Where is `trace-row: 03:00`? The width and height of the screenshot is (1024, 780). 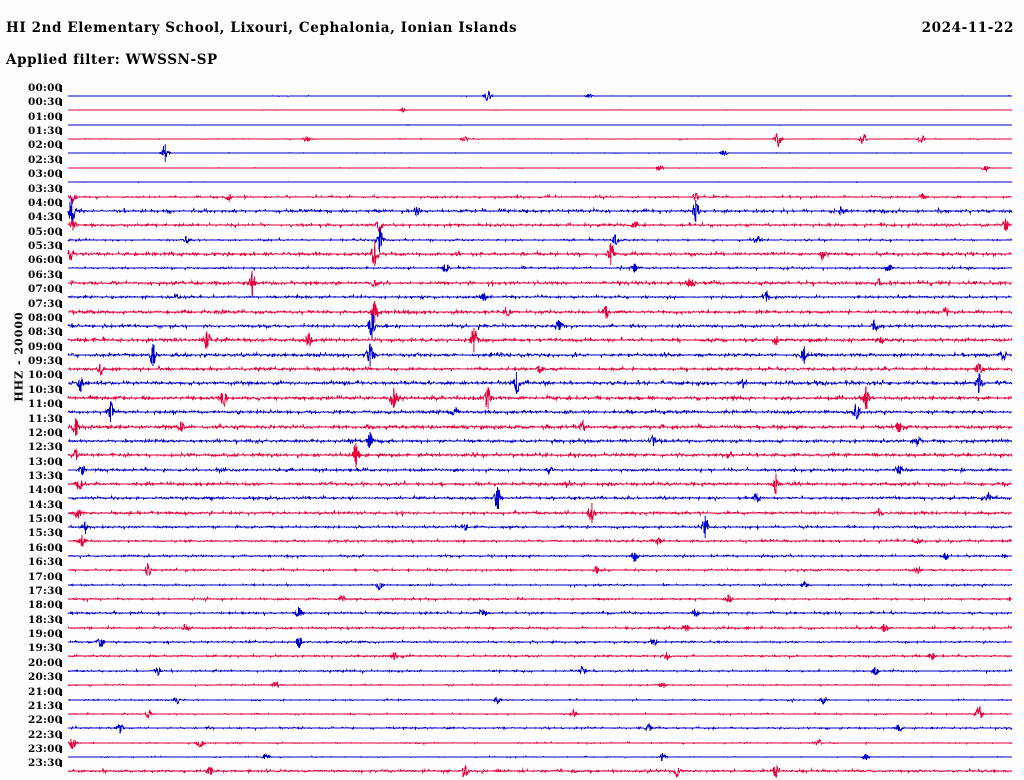
trace-row: 03:00 is located at coordinates (512, 179).